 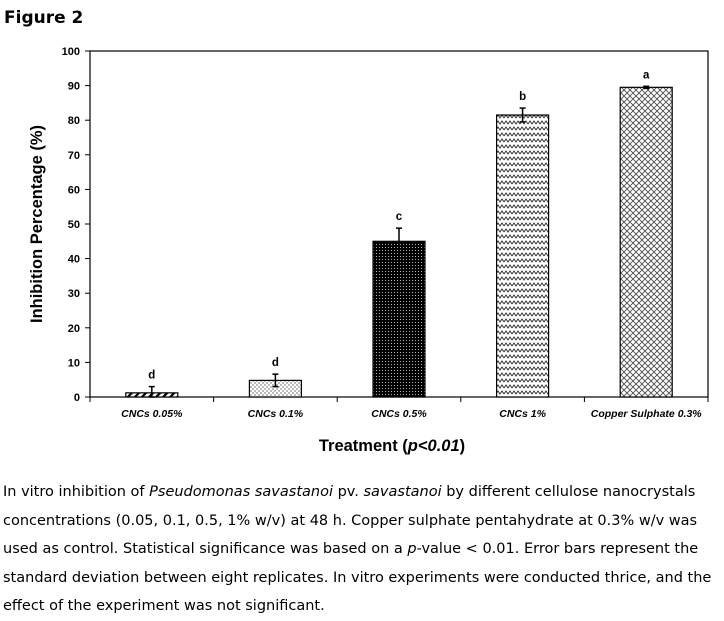 What do you see at coordinates (433, 446) in the screenshot?
I see `x-axis-title-italic: p<0.01` at bounding box center [433, 446].